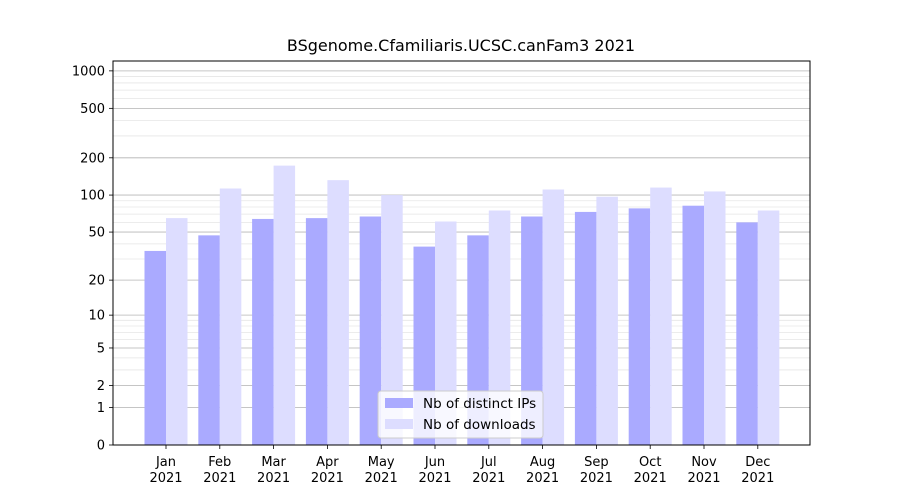 The height and width of the screenshot is (500, 900). I want to click on x-tick-label-month: Oct, so click(650, 462).